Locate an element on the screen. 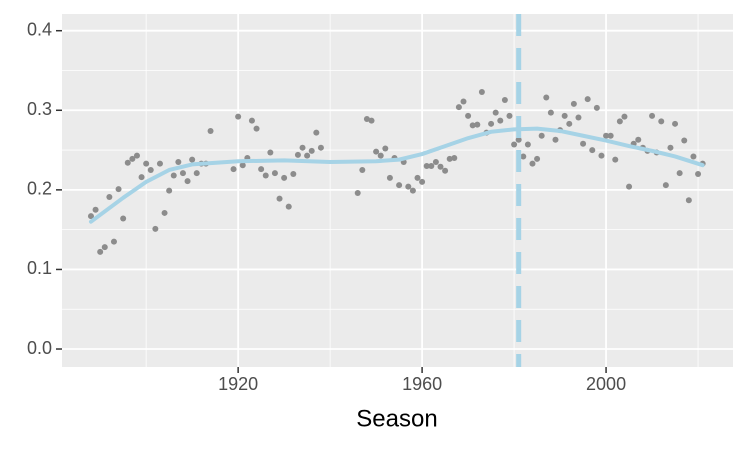  x-axis-title: Season is located at coordinates (396, 418).